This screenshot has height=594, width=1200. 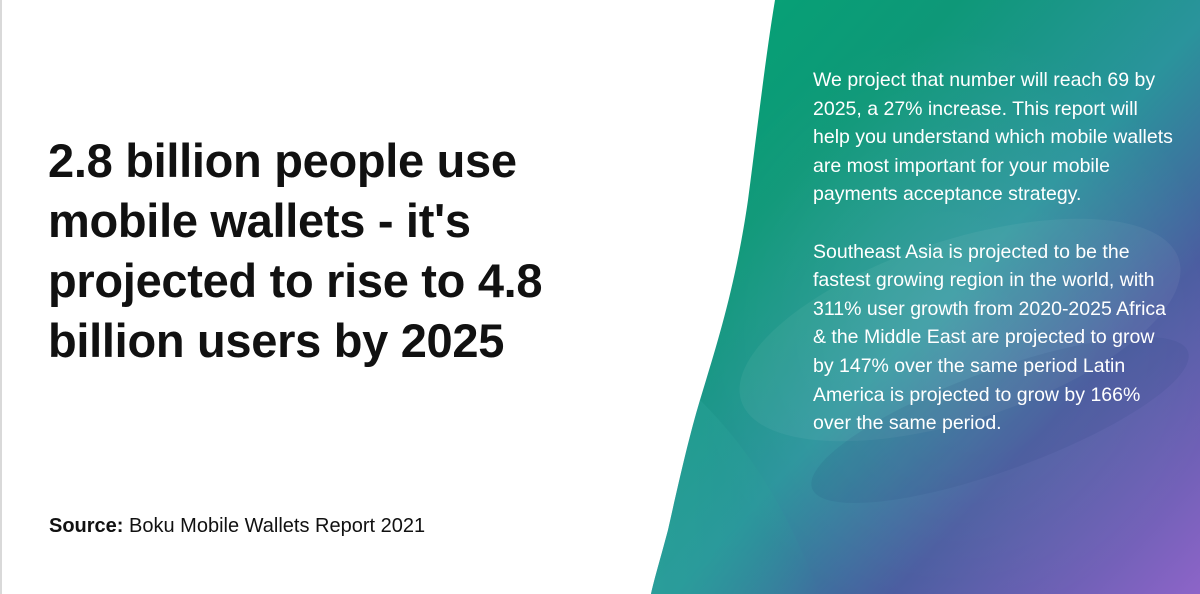 I want to click on source-text: Boku Mobile Wallets Report 2021, so click(x=274, y=526).